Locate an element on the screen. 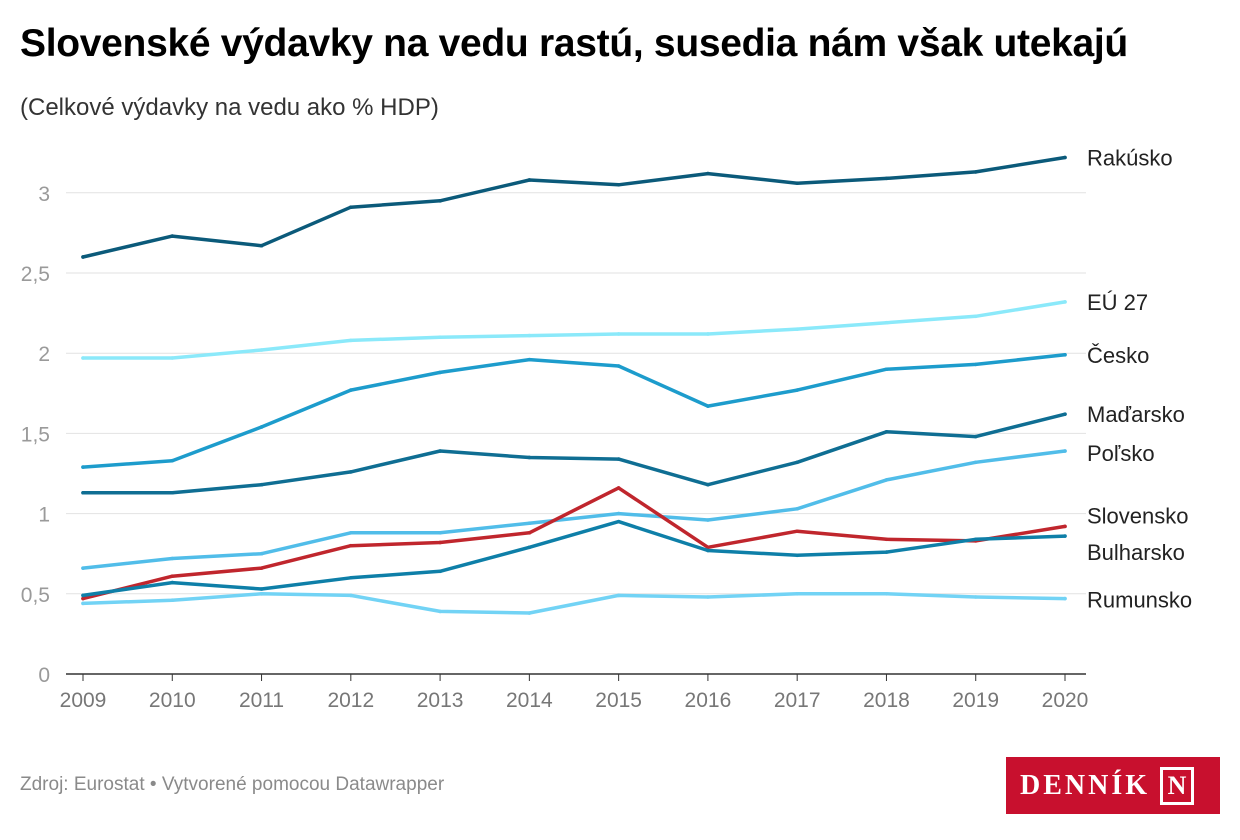 The width and height of the screenshot is (1240, 840). x-tick-label: 2014 is located at coordinates (529, 700).